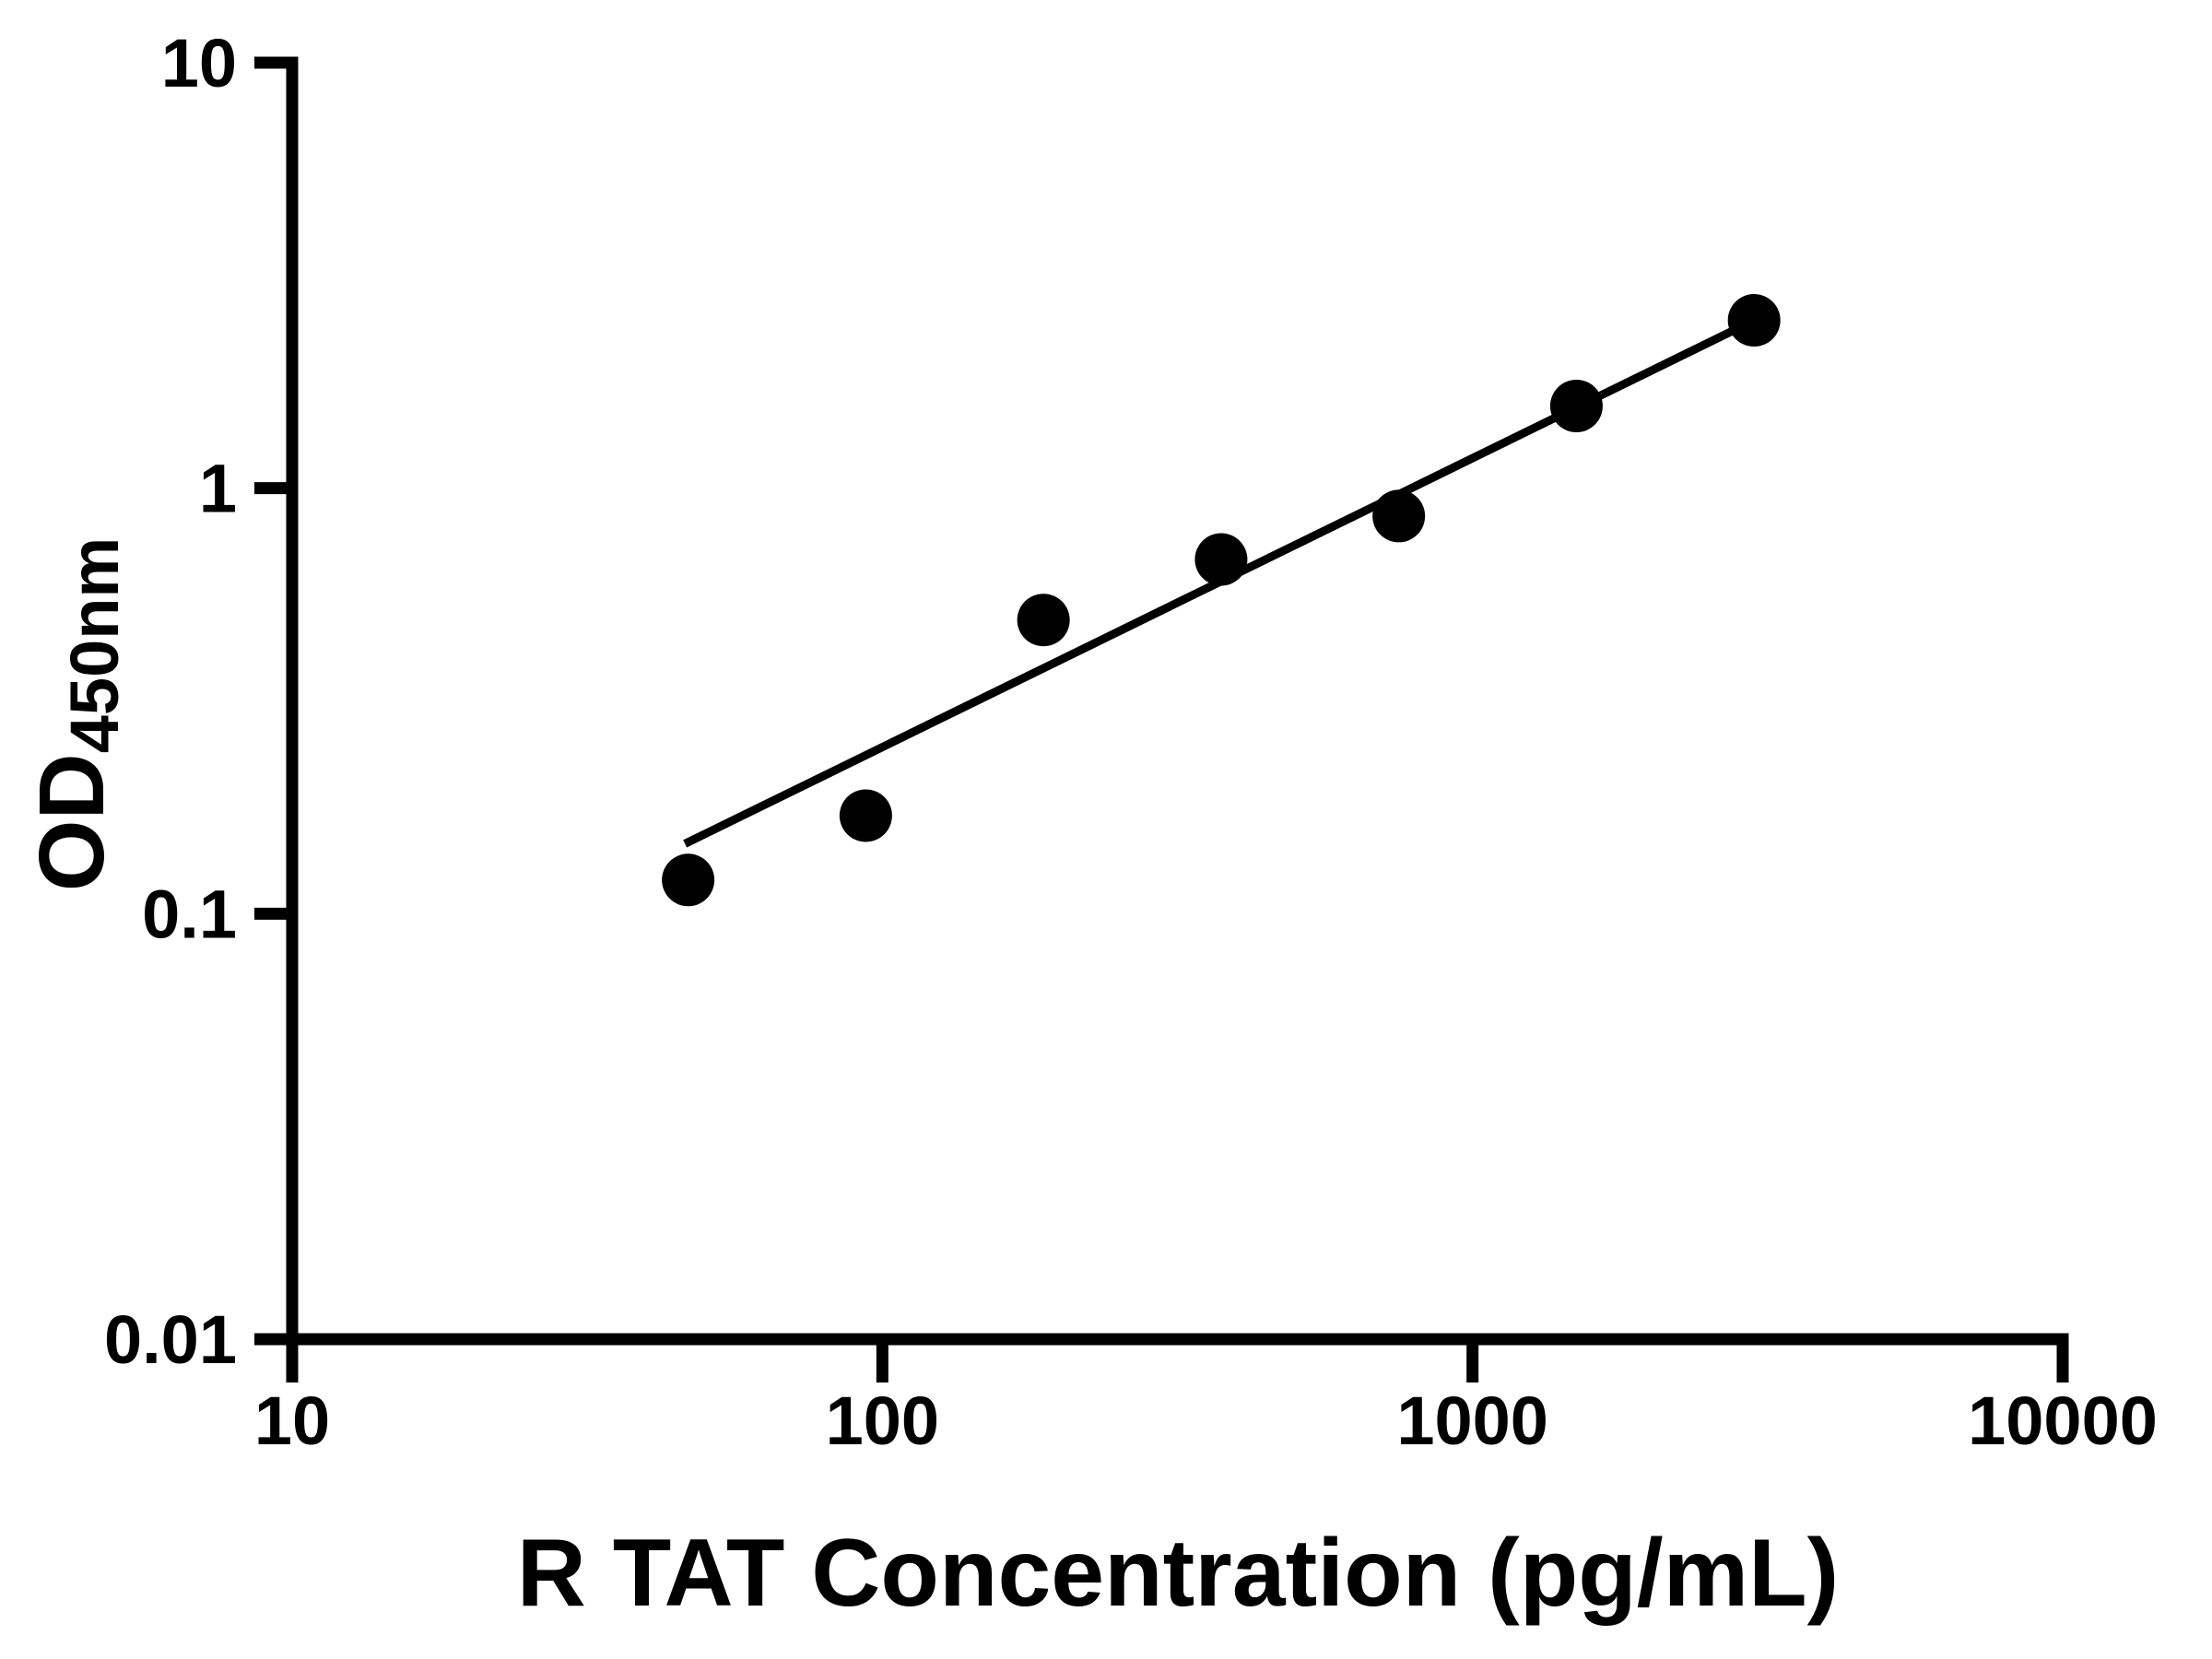 Image resolution: width=2212 pixels, height=1659 pixels. Describe the element at coordinates (218, 489) in the screenshot. I see `y-tick-label: 1` at that location.